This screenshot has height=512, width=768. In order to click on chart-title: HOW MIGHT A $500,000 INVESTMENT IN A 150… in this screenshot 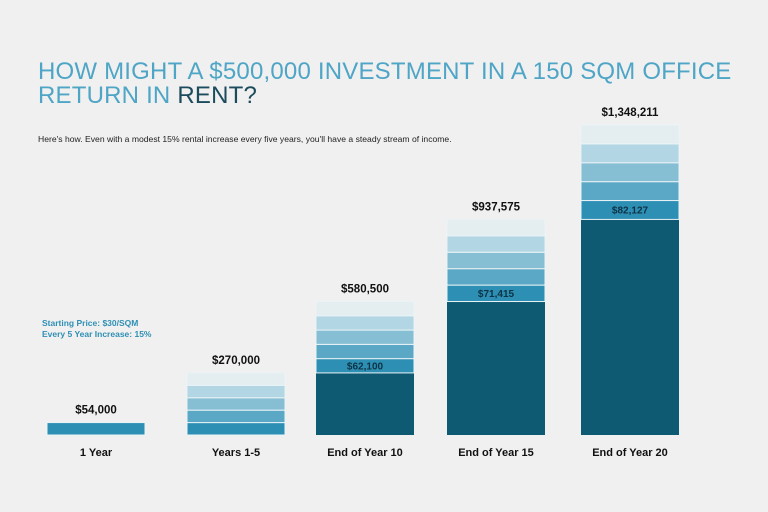, I will do `click(403, 84)`.